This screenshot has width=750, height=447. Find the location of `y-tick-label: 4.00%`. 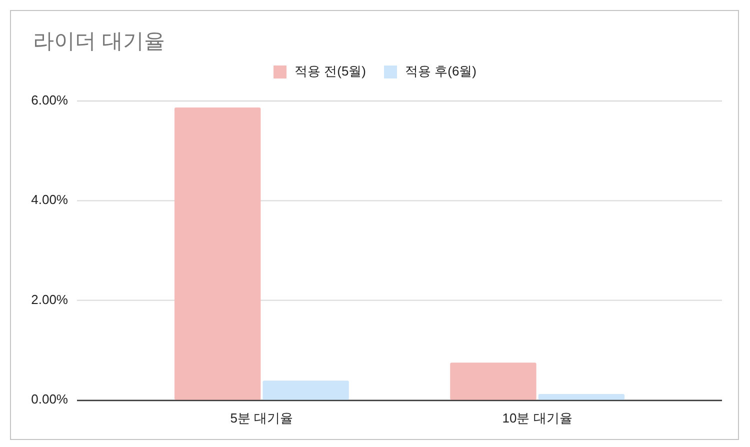

y-tick-label: 4.00% is located at coordinates (49, 200).